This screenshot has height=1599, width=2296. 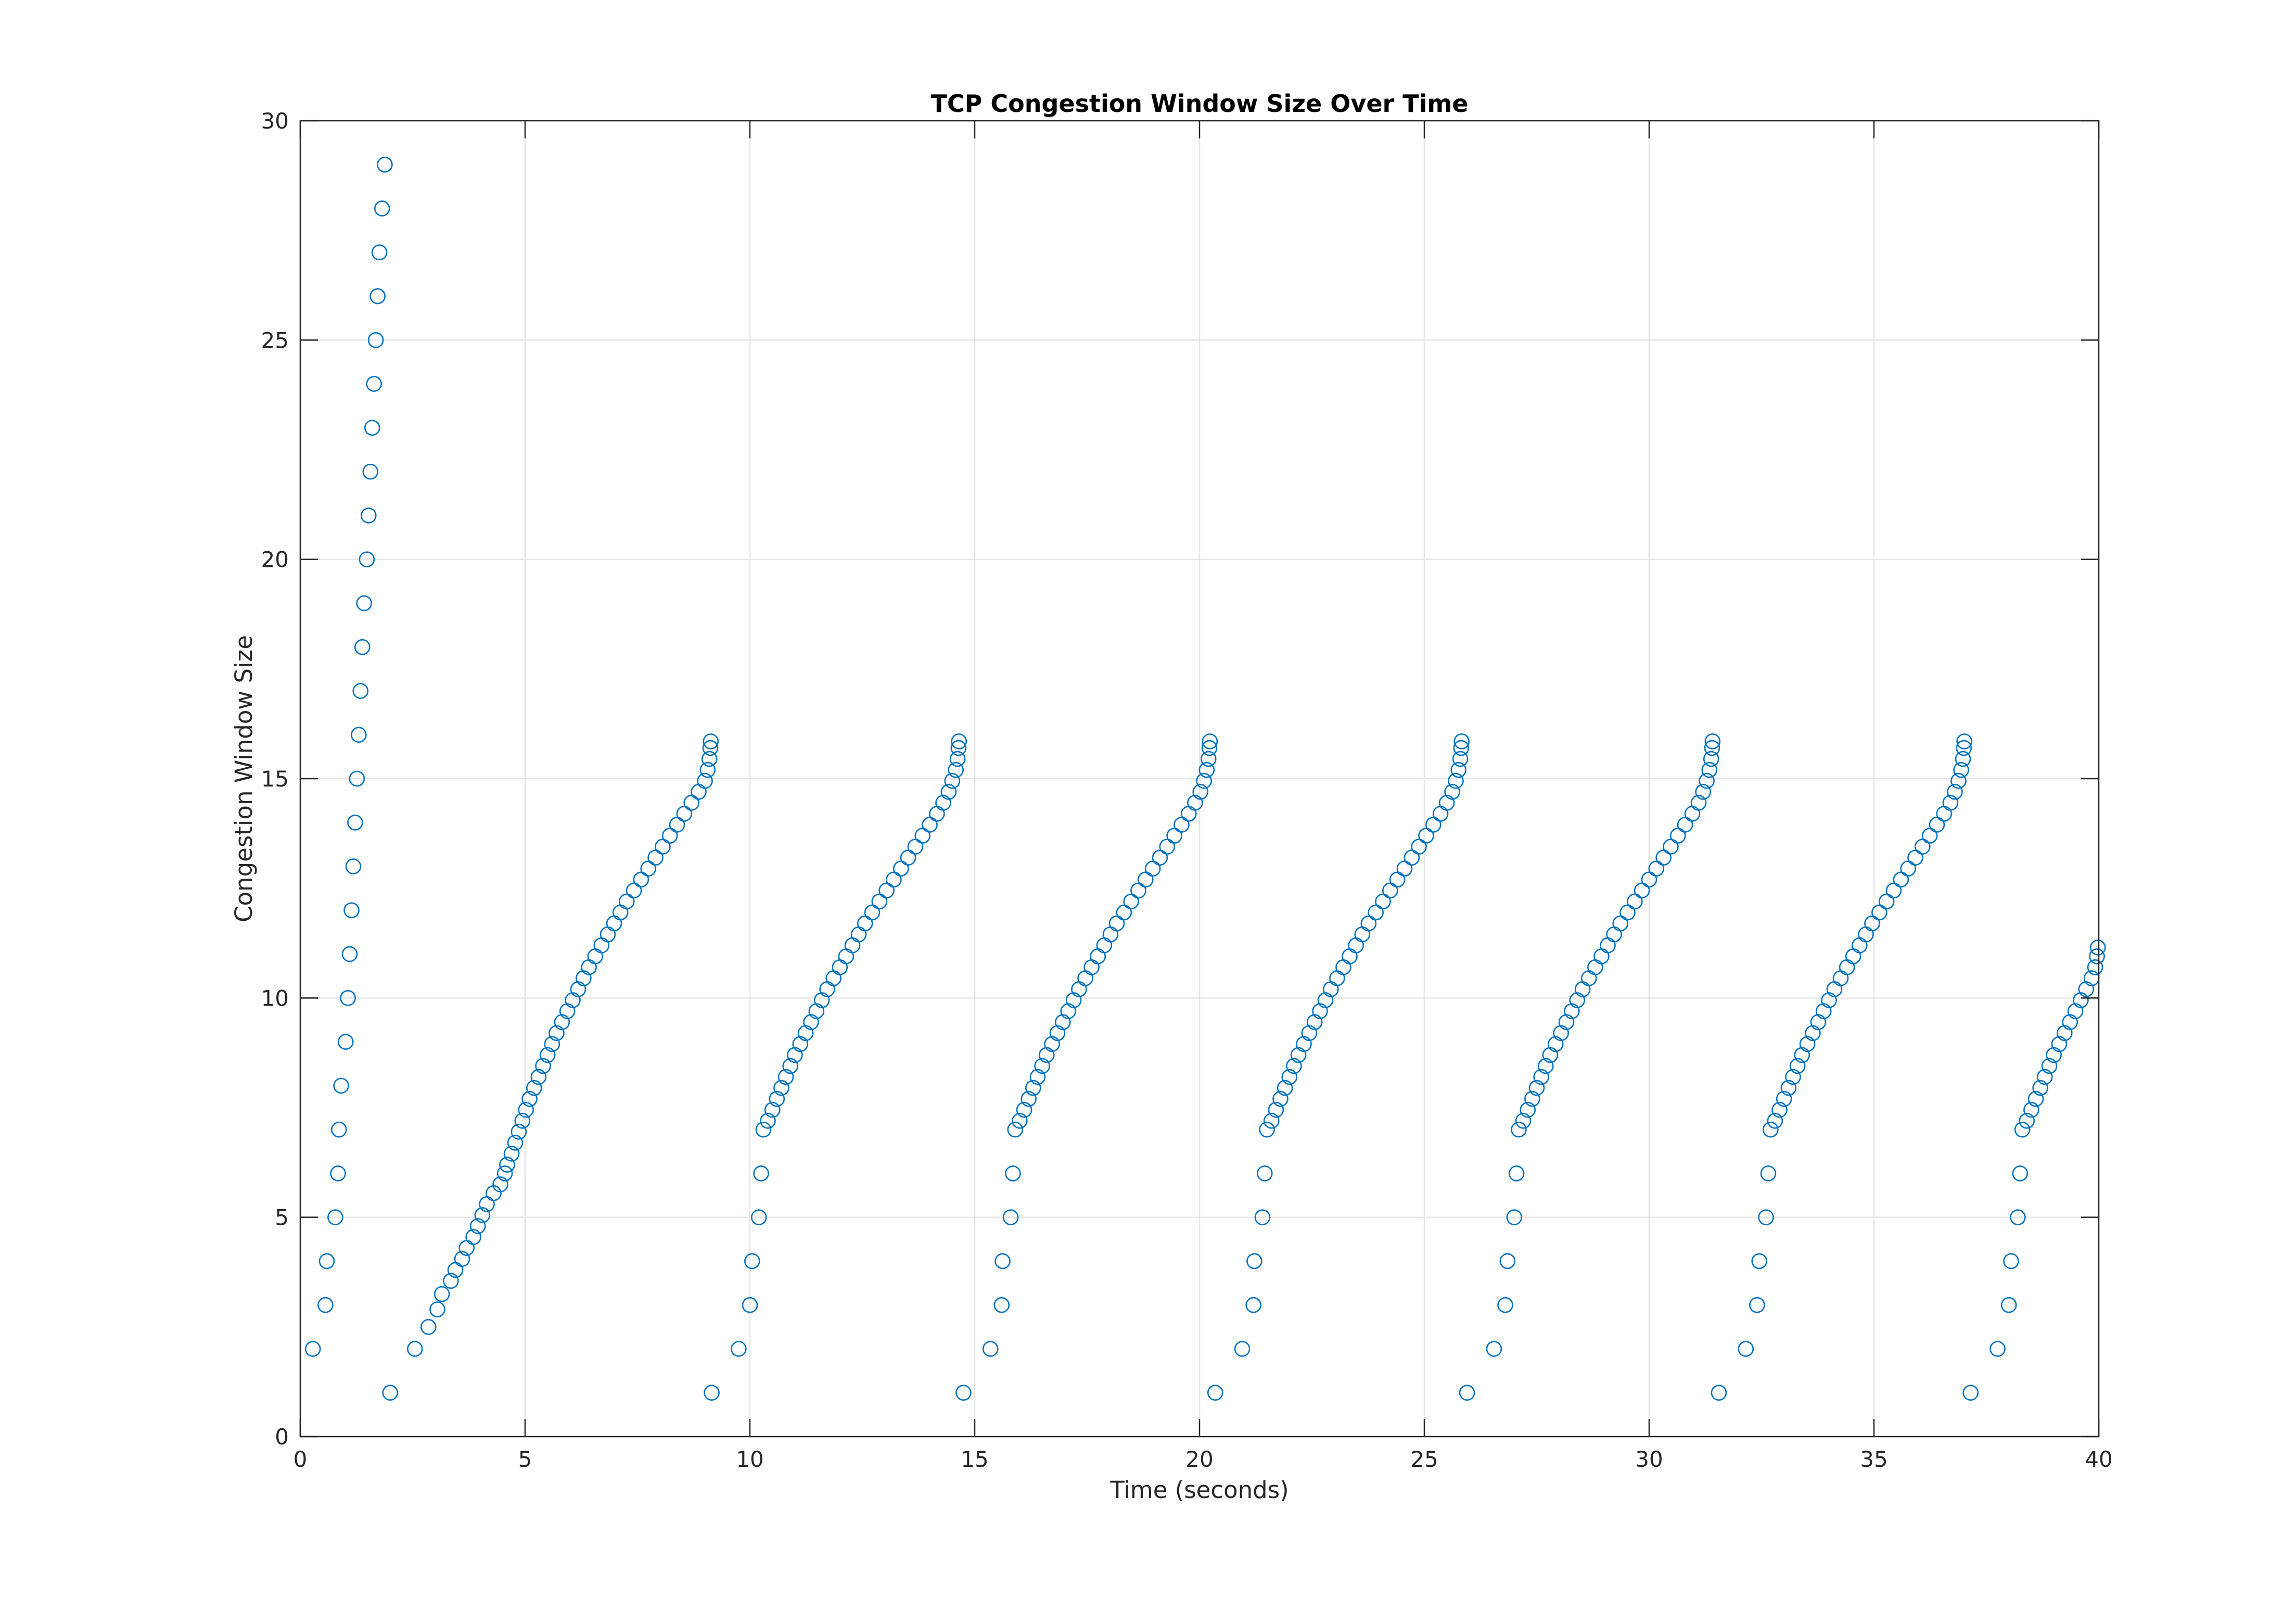 What do you see at coordinates (282, 1217) in the screenshot?
I see `y-tick-label: 5` at bounding box center [282, 1217].